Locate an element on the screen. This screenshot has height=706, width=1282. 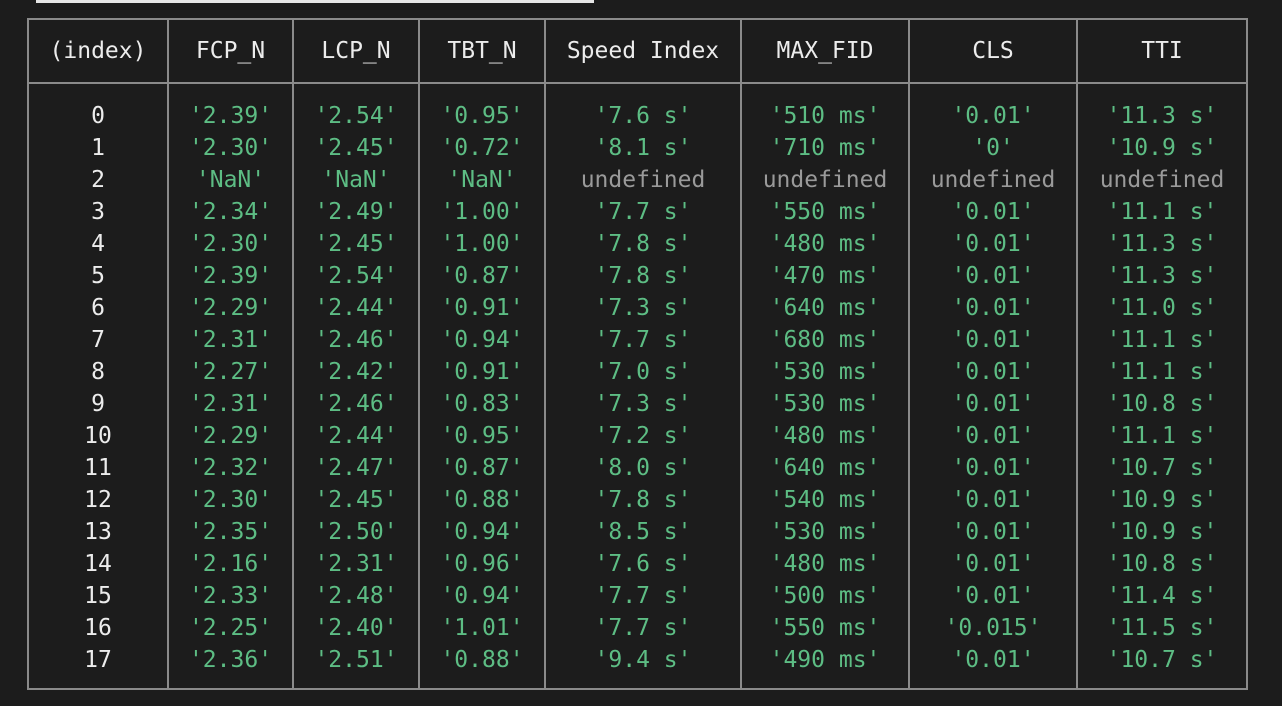
string-value-cell: '11.0 s' is located at coordinates (1162, 308).